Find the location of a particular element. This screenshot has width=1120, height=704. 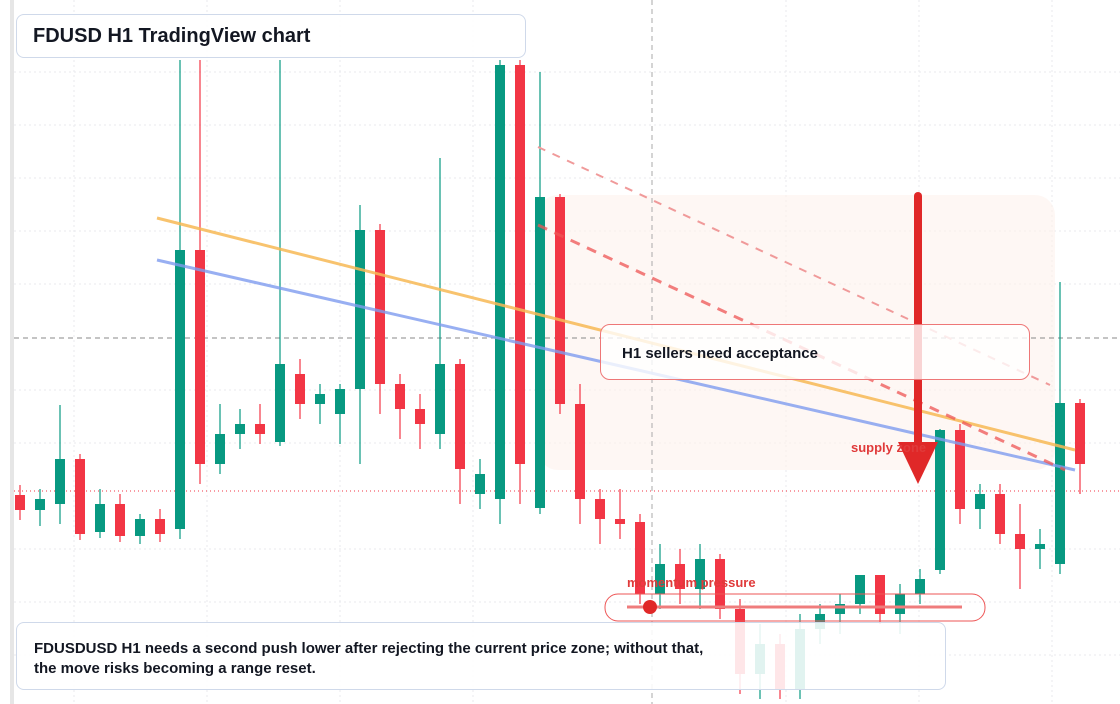

callout-box: H1 sellers need acceptance is located at coordinates (815, 352).